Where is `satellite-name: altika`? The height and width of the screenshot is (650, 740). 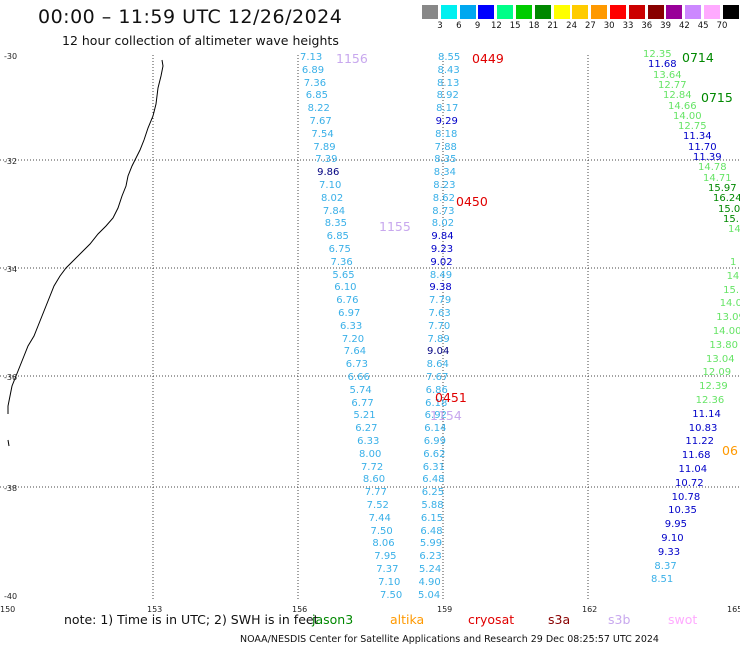 satellite-name: altika is located at coordinates (407, 619).